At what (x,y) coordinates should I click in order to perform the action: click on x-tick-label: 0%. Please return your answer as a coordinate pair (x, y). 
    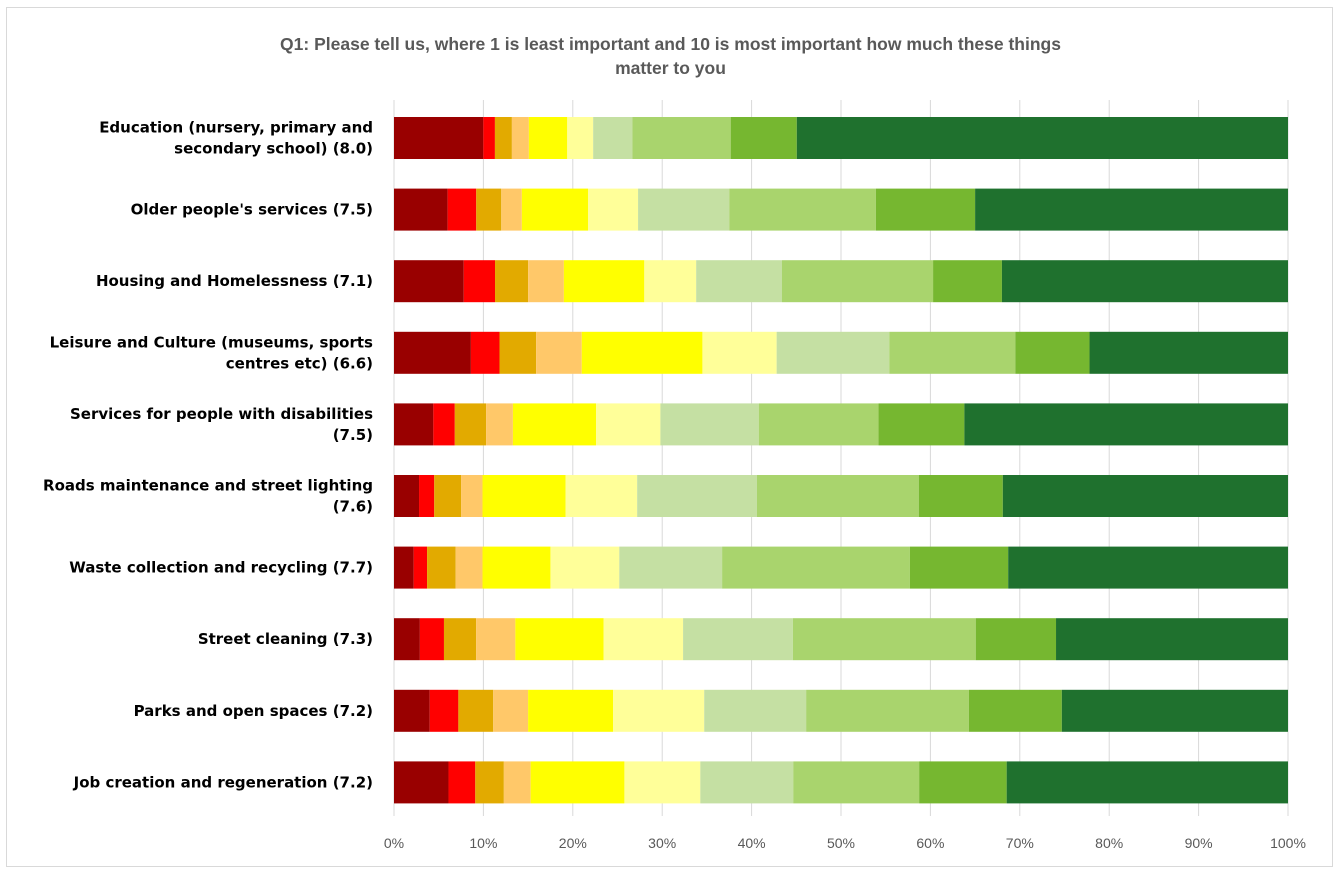
    Looking at the image, I should click on (394, 843).